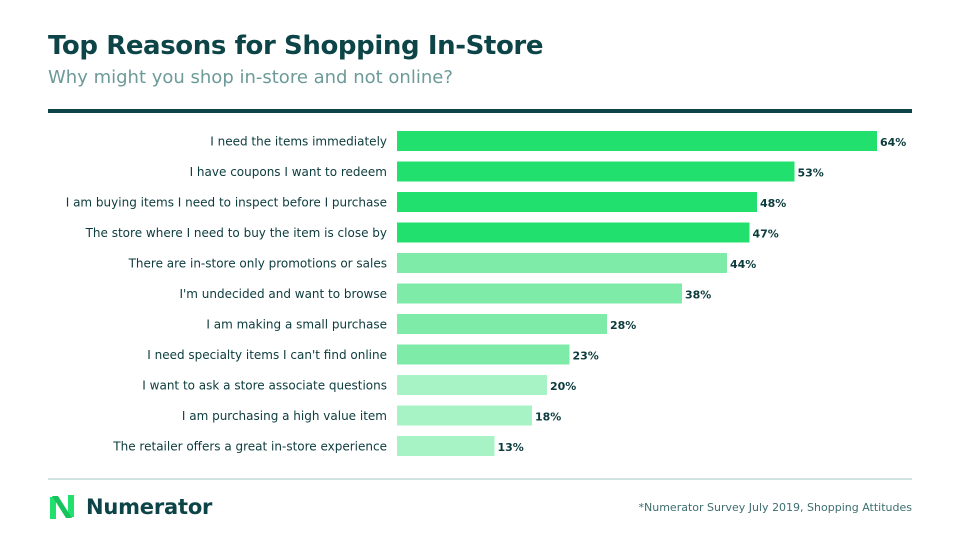  I want to click on footer-divider, so click(480, 479).